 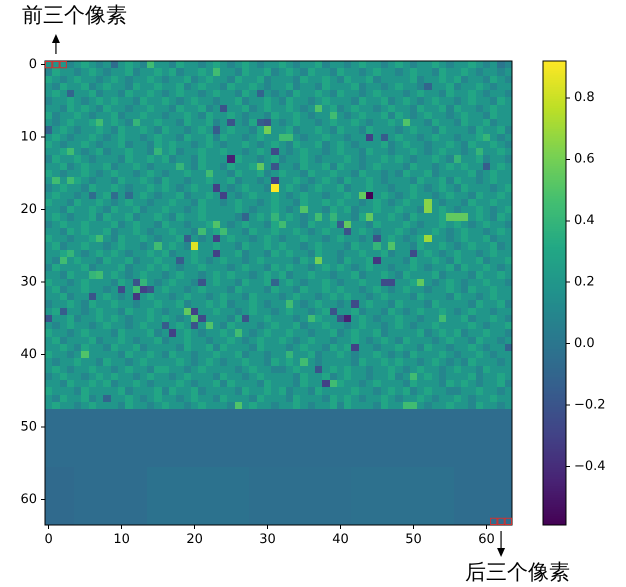 I want to click on text: 后三个像素, so click(x=517, y=572).